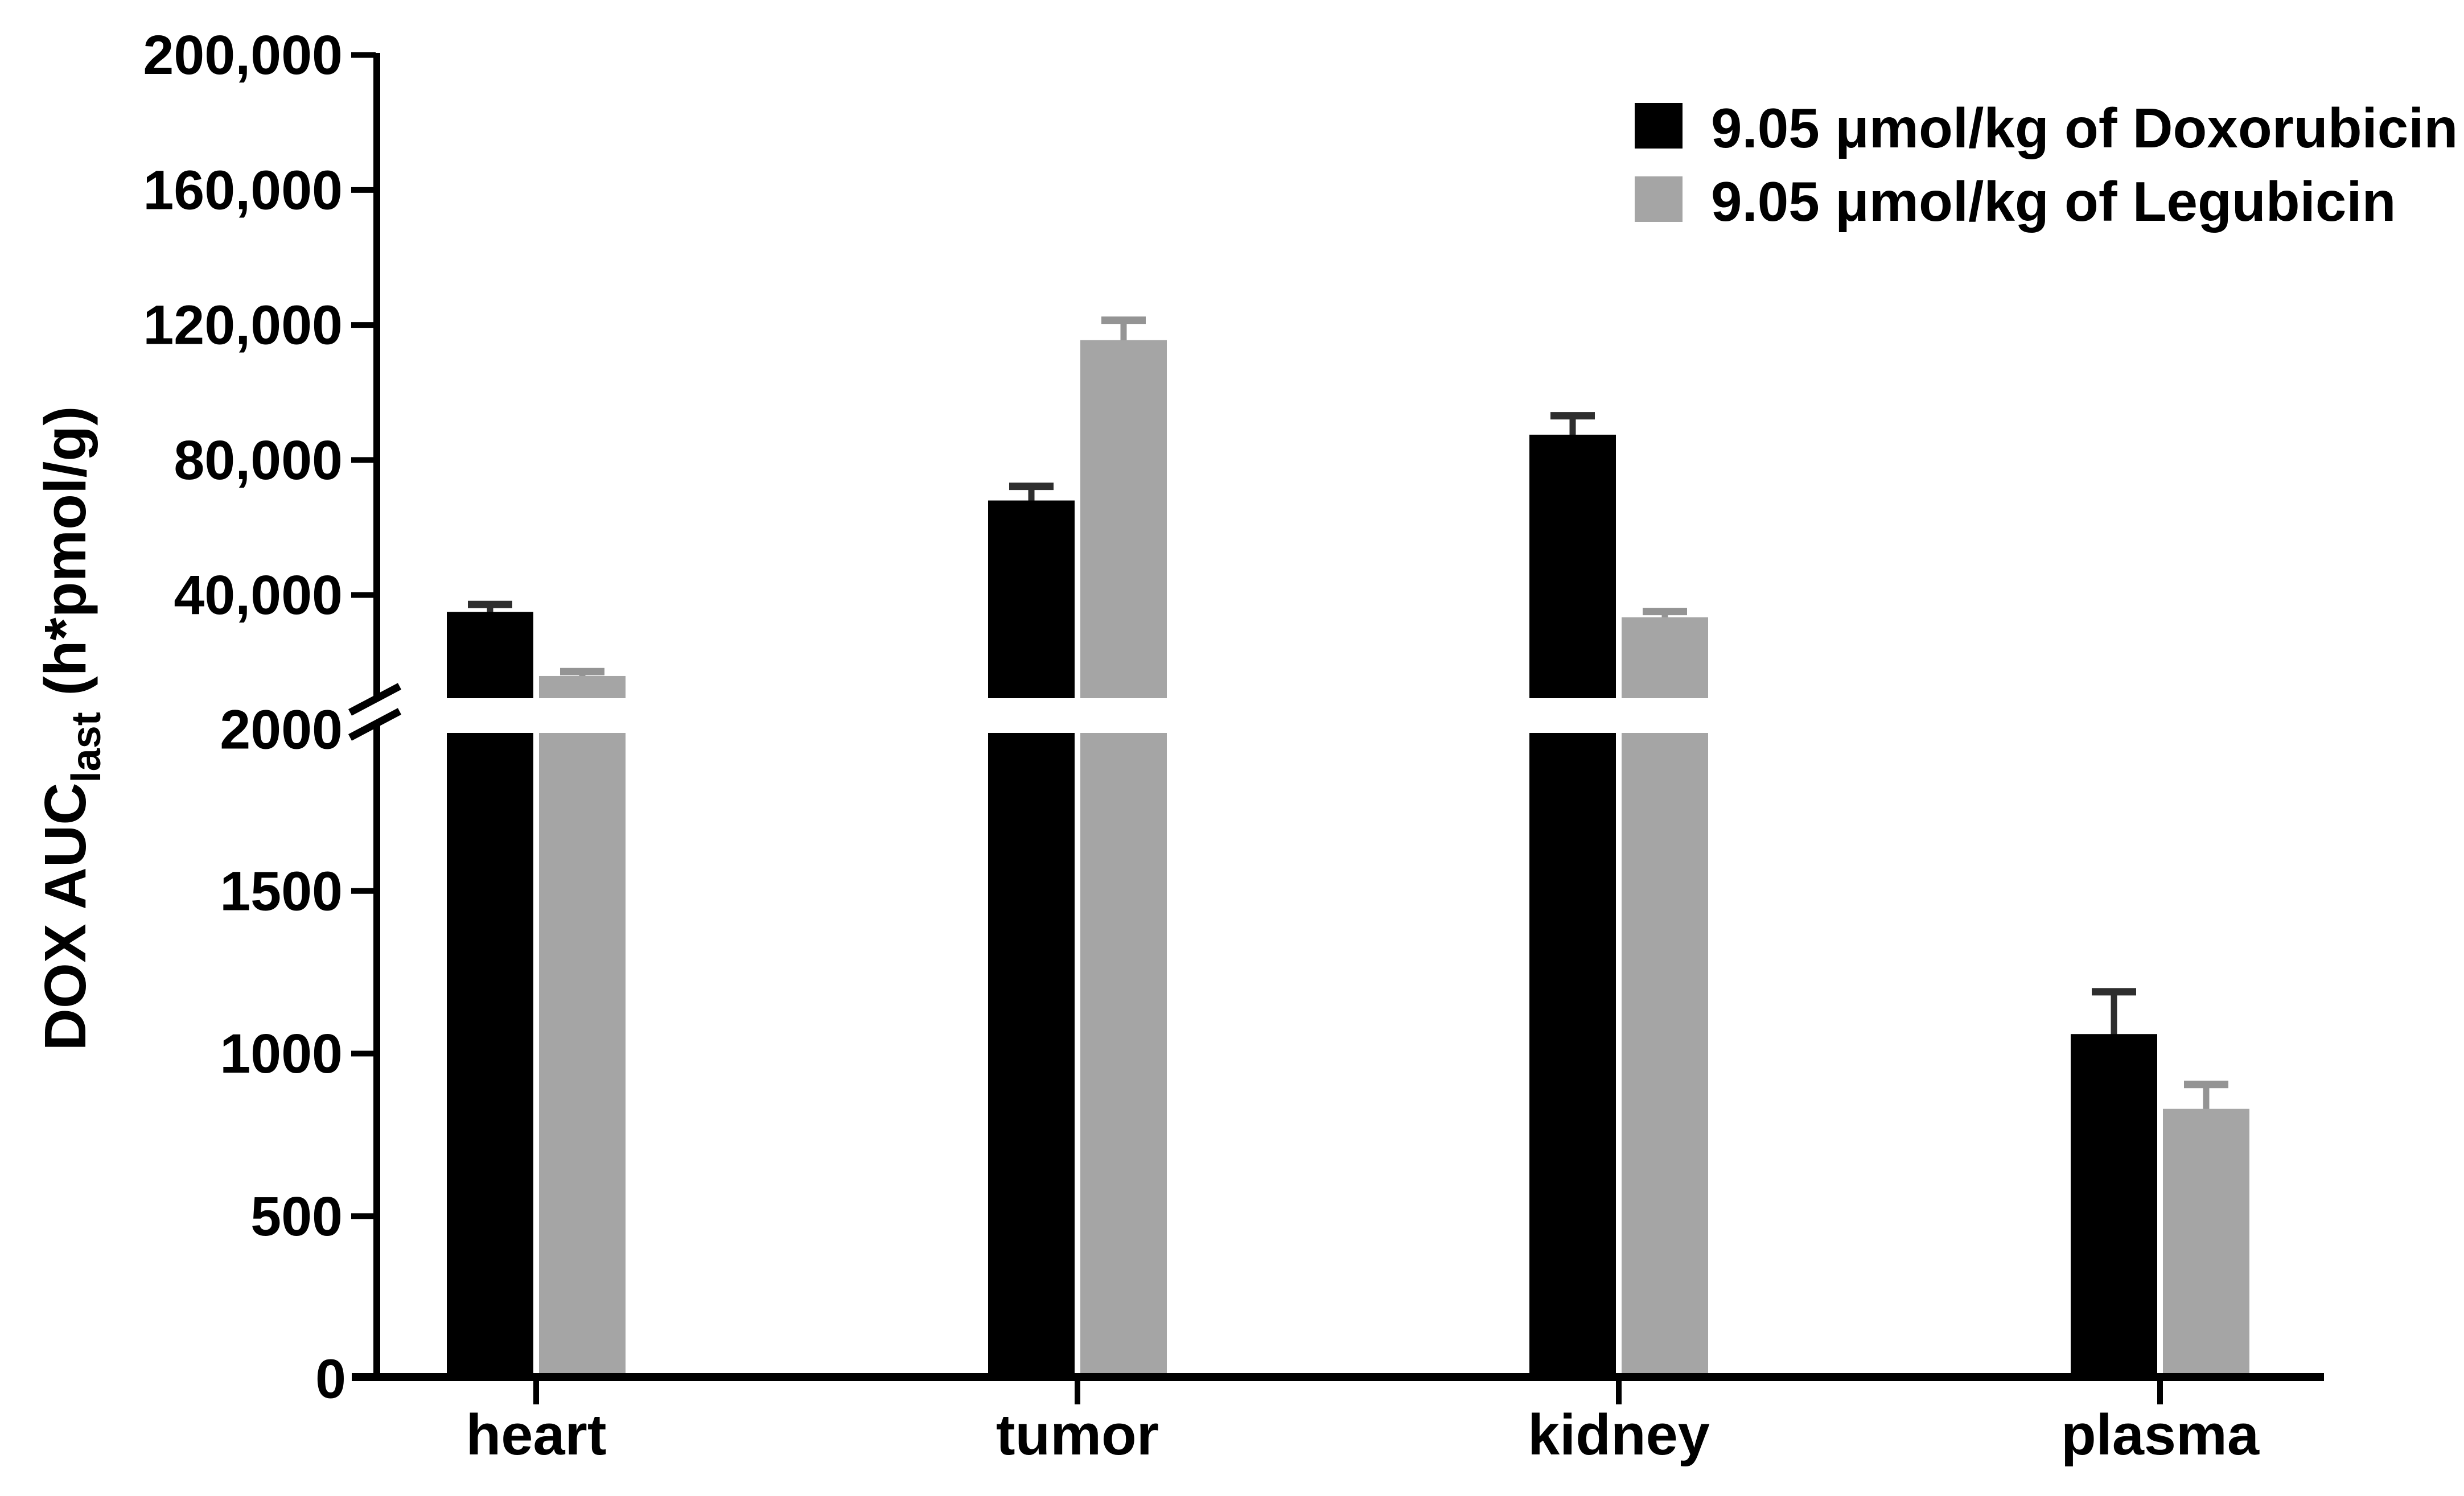 Image resolution: width=2464 pixels, height=1496 pixels. What do you see at coordinates (2084, 128) in the screenshot?
I see `legend-label-doxorubicin: 9.05 μmol/kg of Doxorubicin` at bounding box center [2084, 128].